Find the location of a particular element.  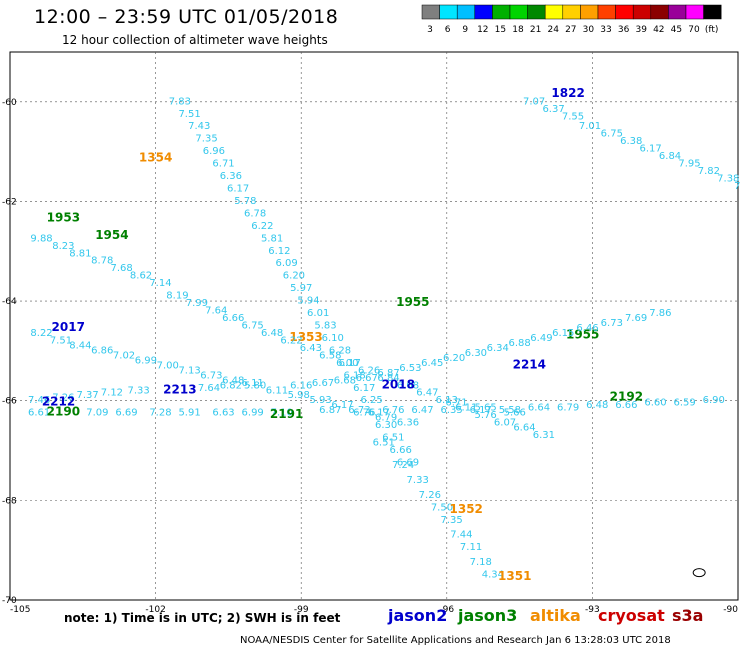

wave-height-value: 7.09 is located at coordinates (97, 413).